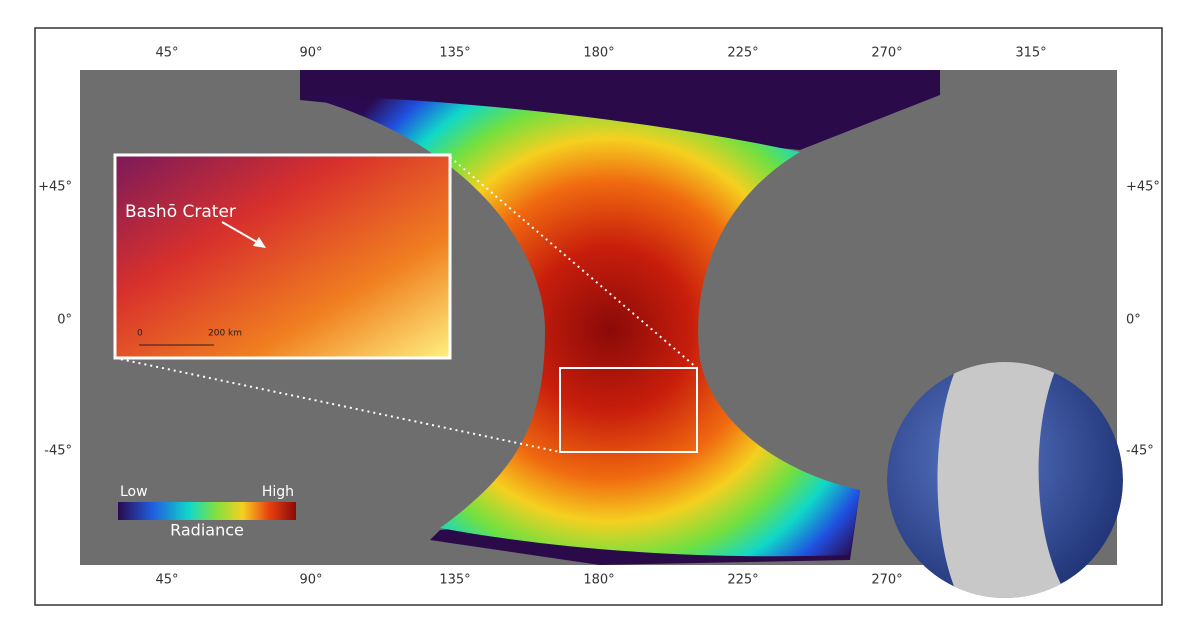 The image size is (1200, 634). I want to click on legend-low: Low, so click(134, 492).